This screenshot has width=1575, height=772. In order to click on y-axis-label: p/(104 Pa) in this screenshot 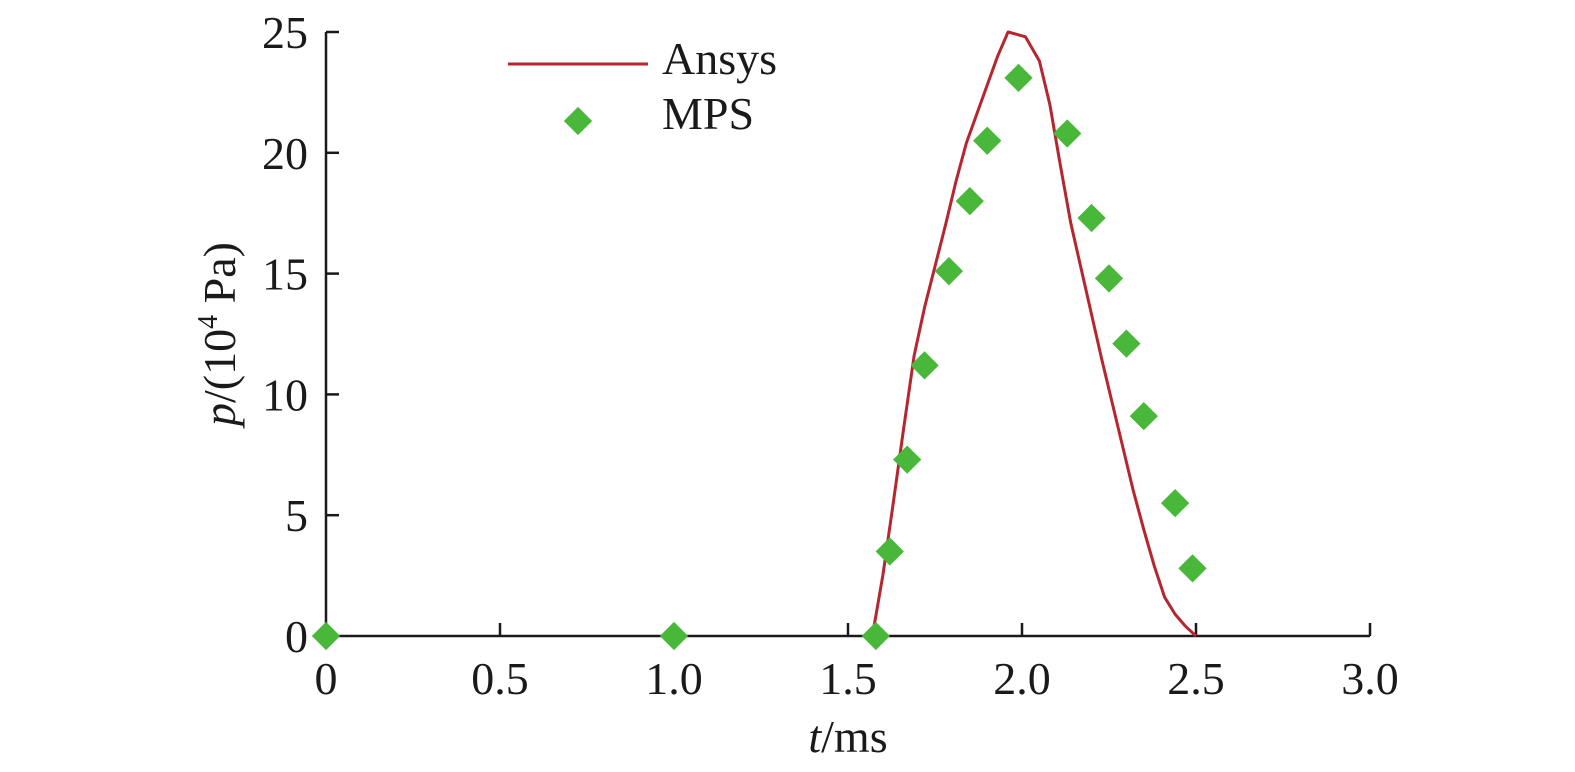, I will do `click(219, 335)`.